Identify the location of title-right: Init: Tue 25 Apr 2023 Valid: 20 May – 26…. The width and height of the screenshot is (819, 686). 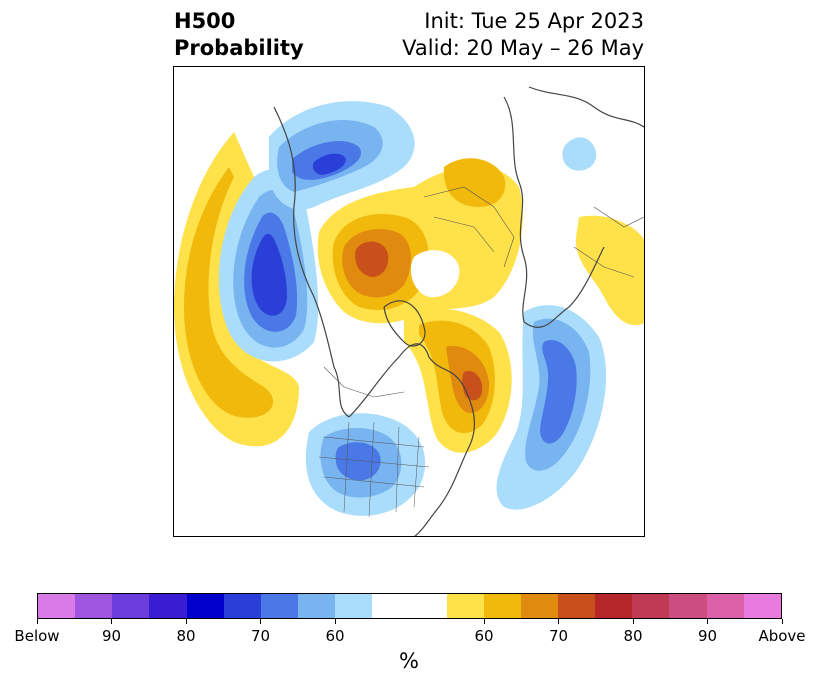
(523, 35).